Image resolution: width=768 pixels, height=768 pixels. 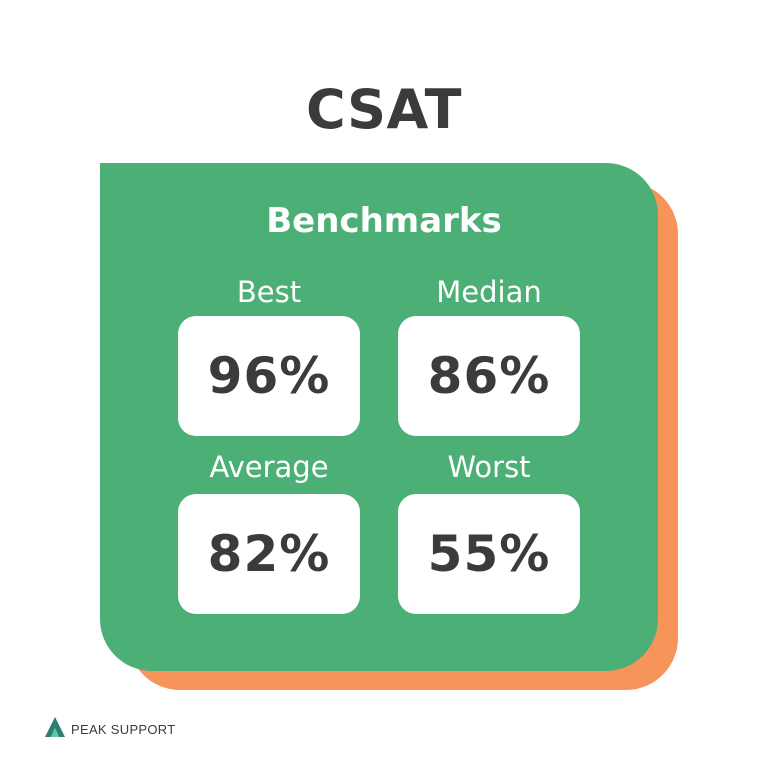 What do you see at coordinates (123, 729) in the screenshot?
I see `logo-text: PEAK SUPPORT` at bounding box center [123, 729].